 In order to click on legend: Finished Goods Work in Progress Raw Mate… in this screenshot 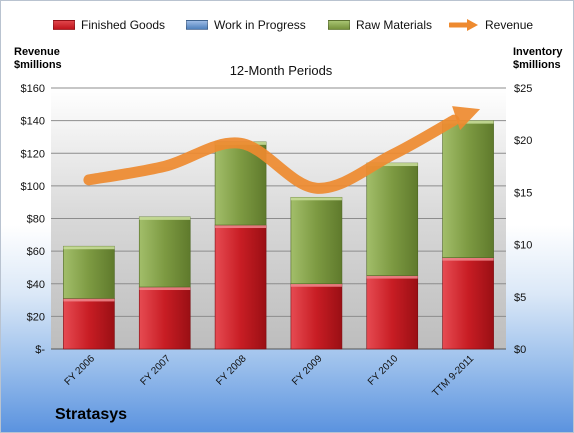, I will do `click(287, 25)`.